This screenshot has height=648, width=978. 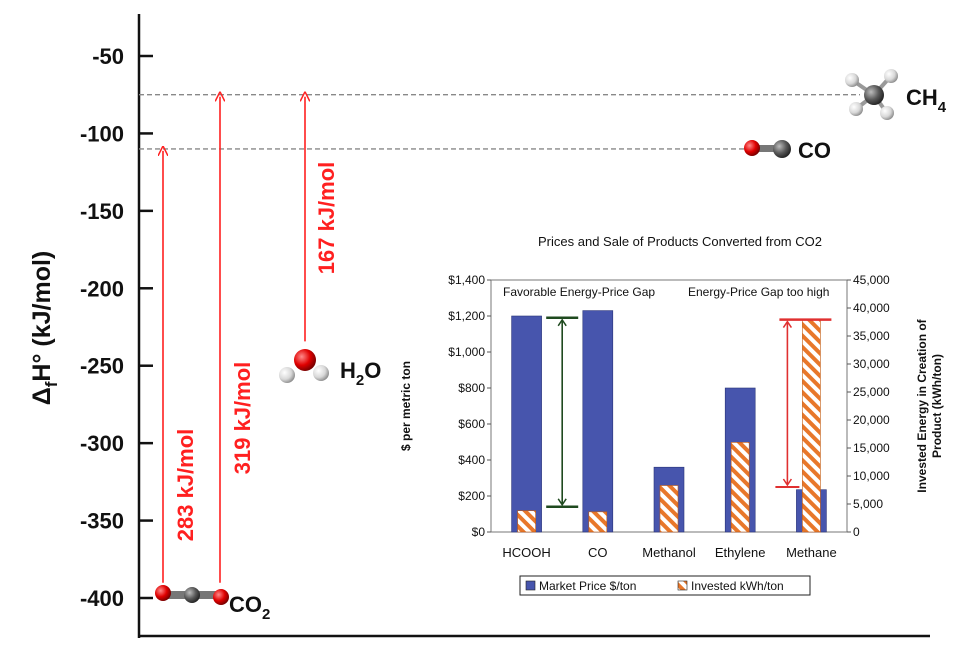 I want to click on inset-category-label: Methane, so click(x=811, y=552).